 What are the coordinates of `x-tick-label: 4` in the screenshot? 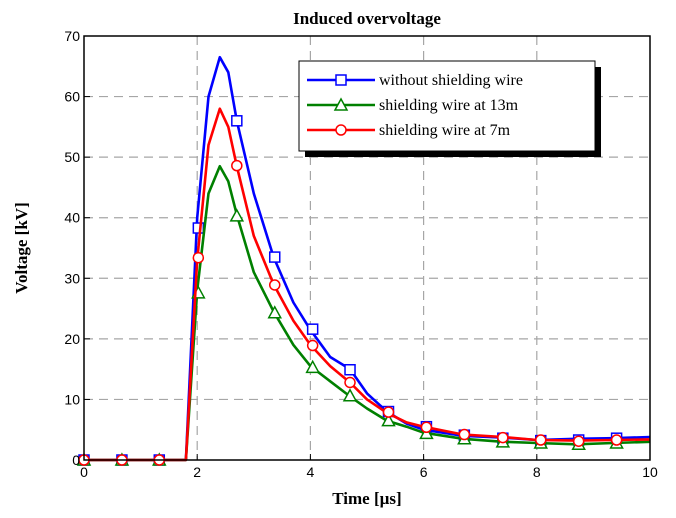 It's located at (311, 472).